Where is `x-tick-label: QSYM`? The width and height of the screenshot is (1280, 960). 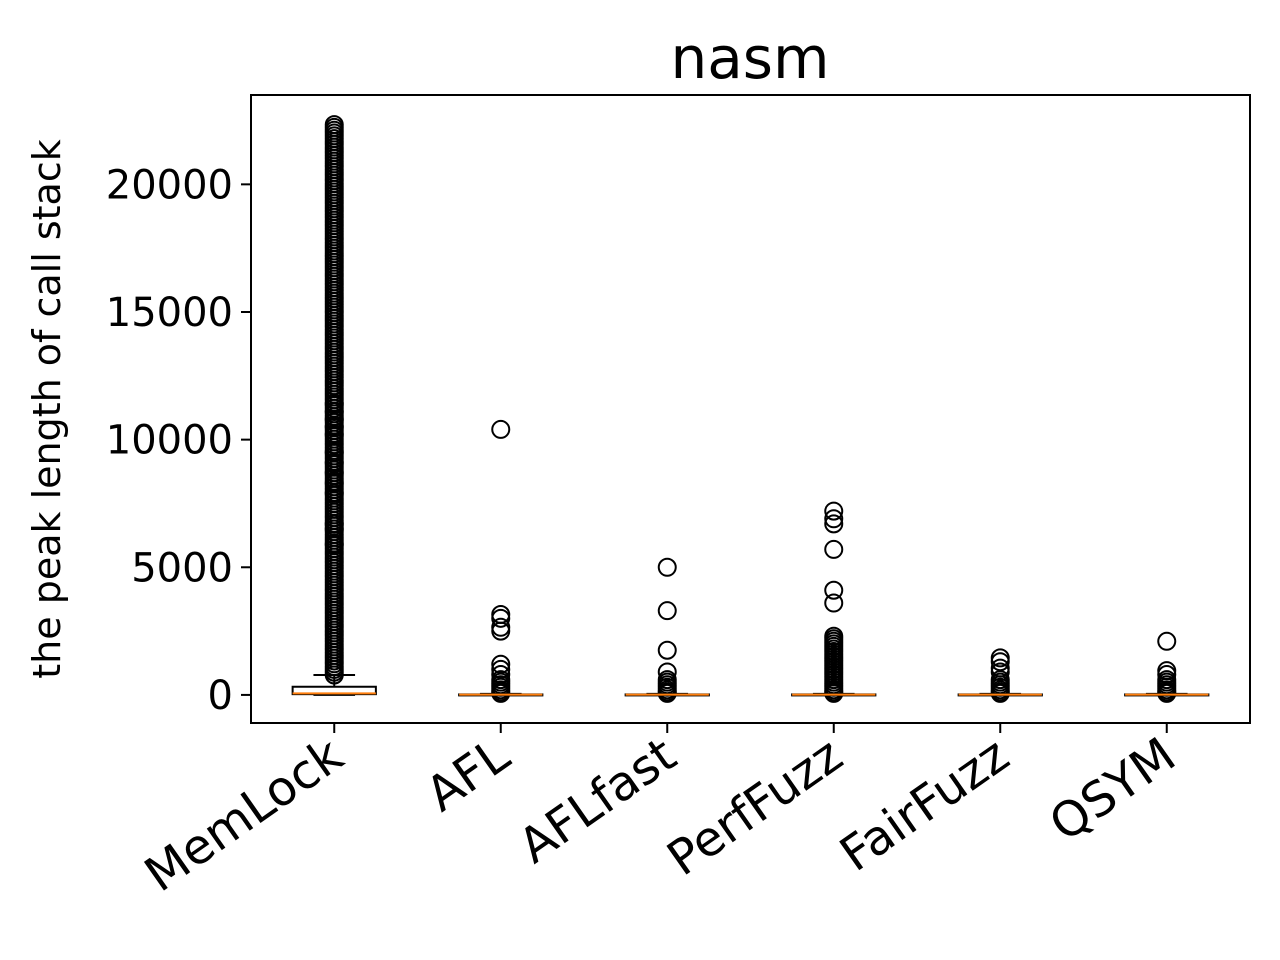
x-tick-label: QSYM is located at coordinates (1113, 790).